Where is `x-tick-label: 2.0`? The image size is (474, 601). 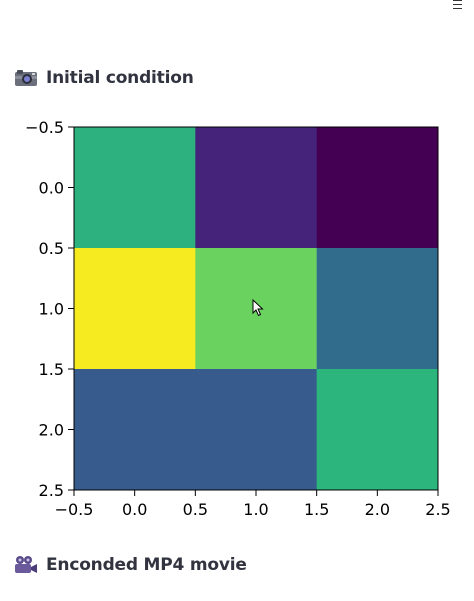
x-tick-label: 2.0 is located at coordinates (377, 509).